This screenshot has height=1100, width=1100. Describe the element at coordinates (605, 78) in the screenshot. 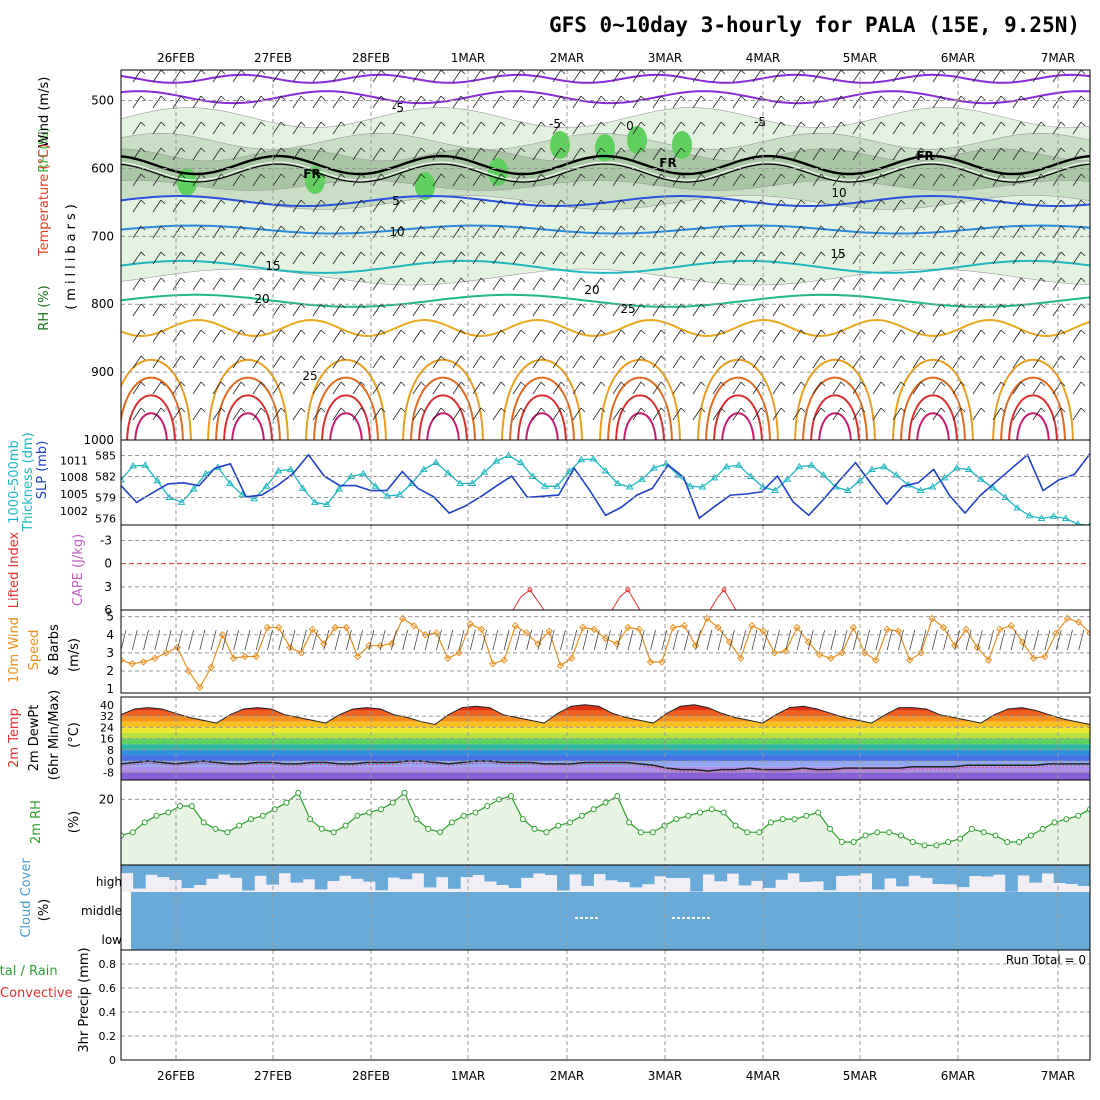

I see `isotherm-minus10` at that location.